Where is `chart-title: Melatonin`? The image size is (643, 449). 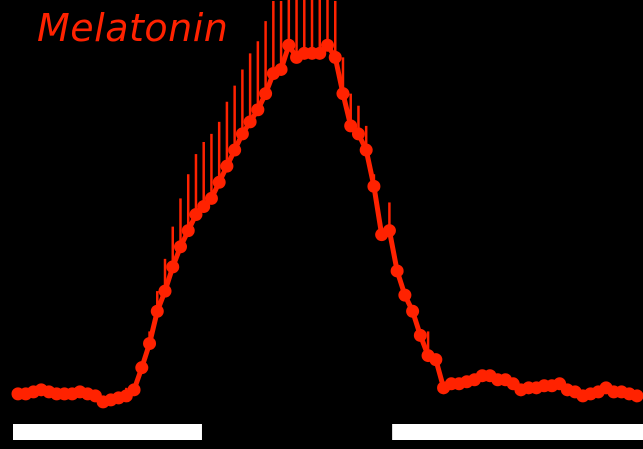 chart-title: Melatonin is located at coordinates (132, 28).